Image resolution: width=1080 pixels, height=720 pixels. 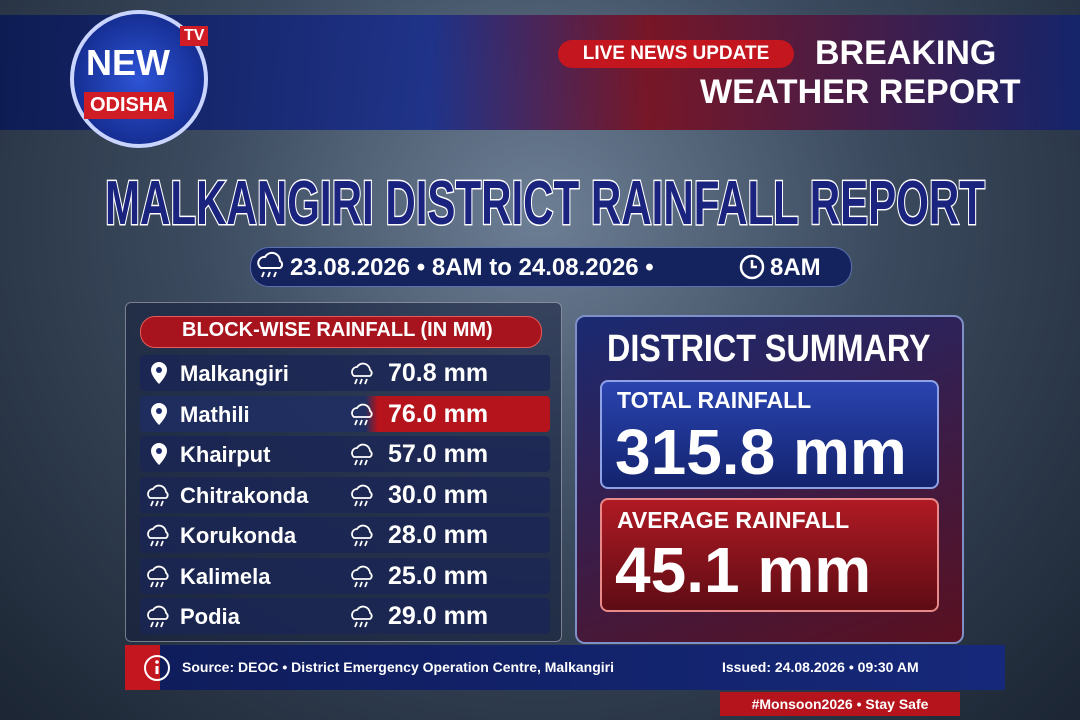 What do you see at coordinates (345, 535) in the screenshot?
I see `table-row: Korukonda 28.0 mm` at bounding box center [345, 535].